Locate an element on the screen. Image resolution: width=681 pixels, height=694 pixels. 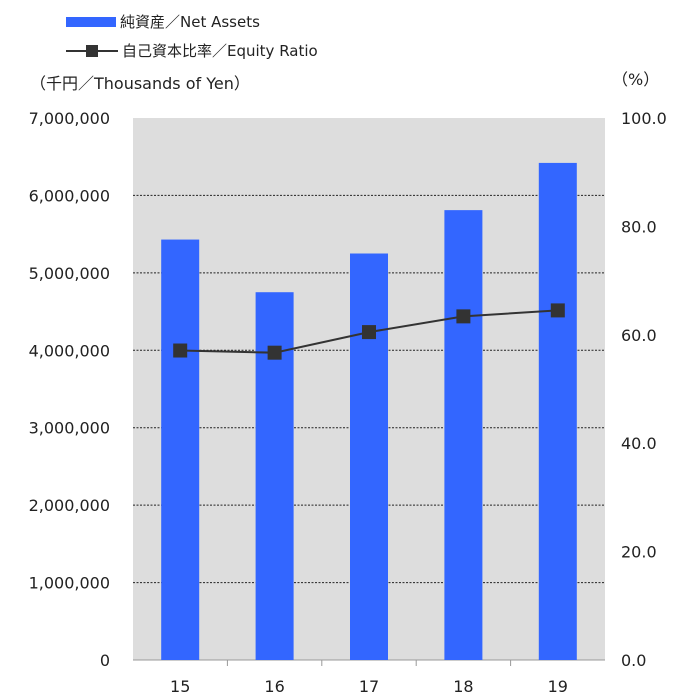
left-tick-label: 6,000,000 is located at coordinates (69, 195).